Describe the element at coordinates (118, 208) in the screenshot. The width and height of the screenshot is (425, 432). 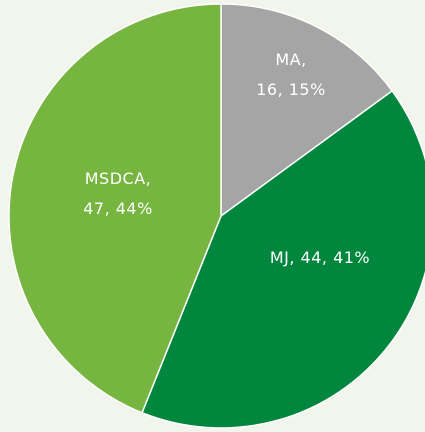
I see `data-label-line: 47, 44%` at that location.